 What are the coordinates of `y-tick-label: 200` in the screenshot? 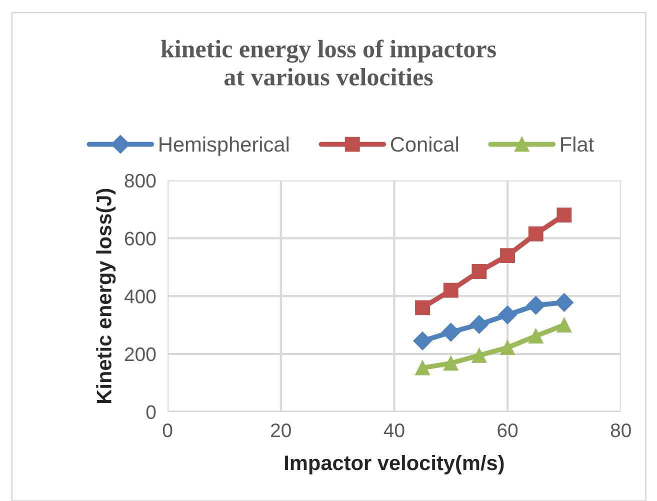 It's located at (140, 354).